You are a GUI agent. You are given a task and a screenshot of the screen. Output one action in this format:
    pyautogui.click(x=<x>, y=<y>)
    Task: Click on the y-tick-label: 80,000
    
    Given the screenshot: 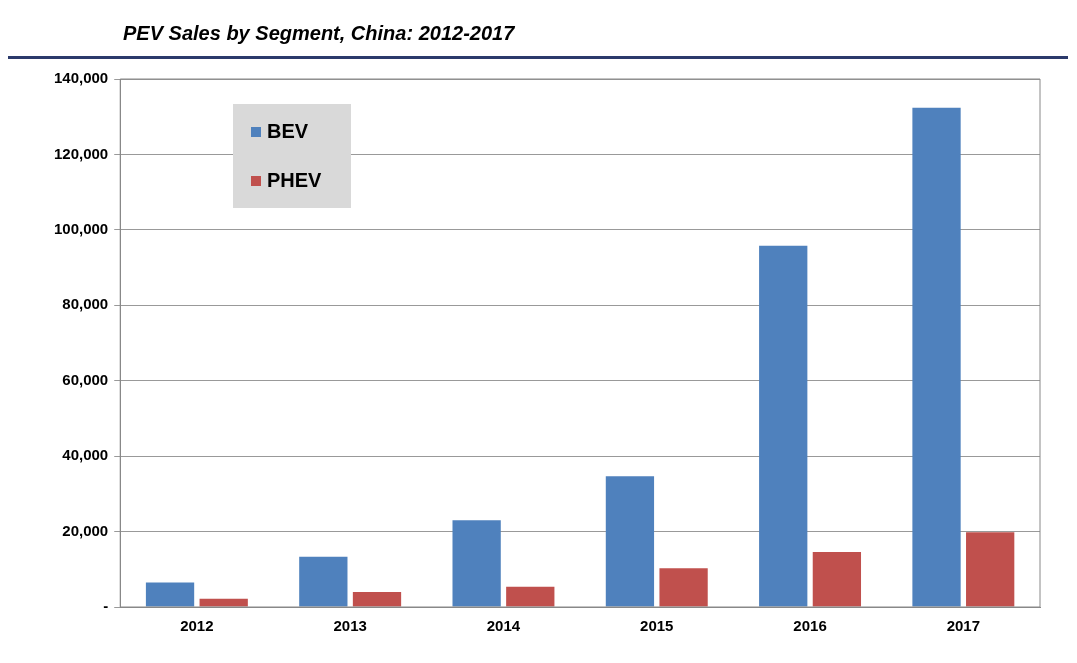 What is the action you would take?
    pyautogui.click(x=85, y=304)
    